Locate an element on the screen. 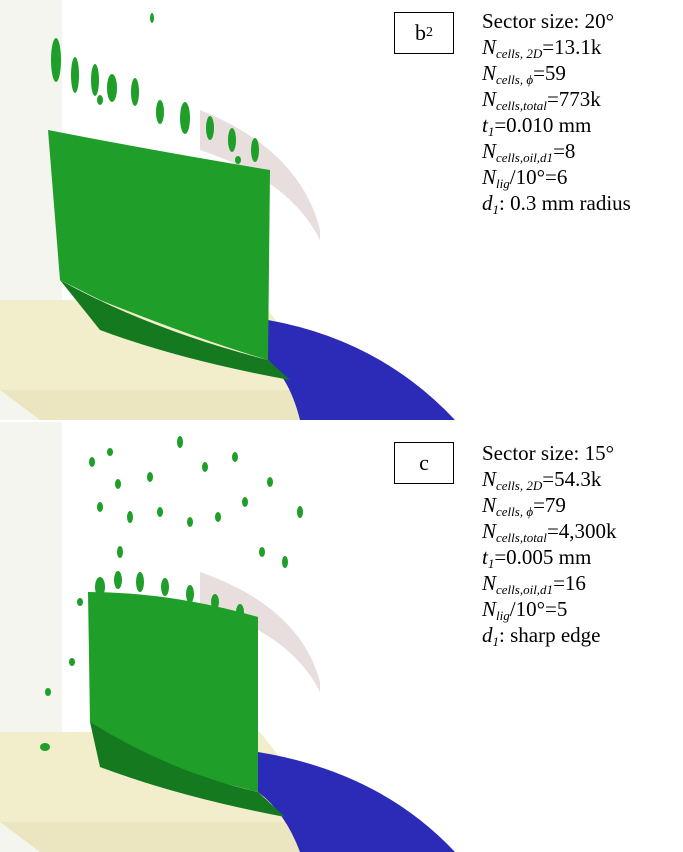 The image size is (683, 852). panel-label-subscript: 2 is located at coordinates (429, 32).